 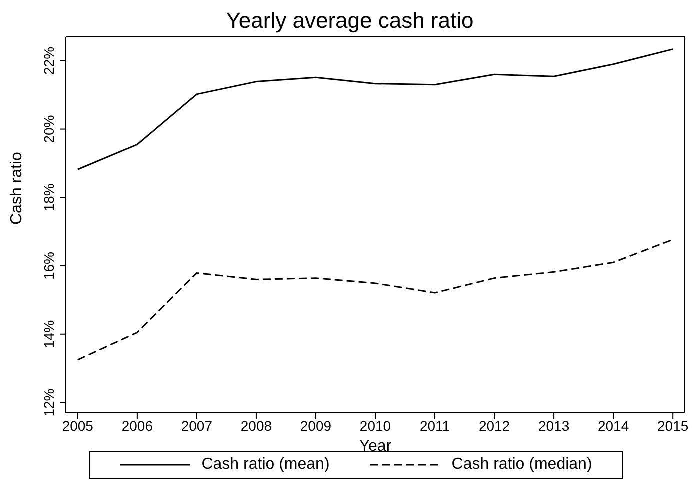 What do you see at coordinates (49, 402) in the screenshot?
I see `y-tick-label: 12%` at bounding box center [49, 402].